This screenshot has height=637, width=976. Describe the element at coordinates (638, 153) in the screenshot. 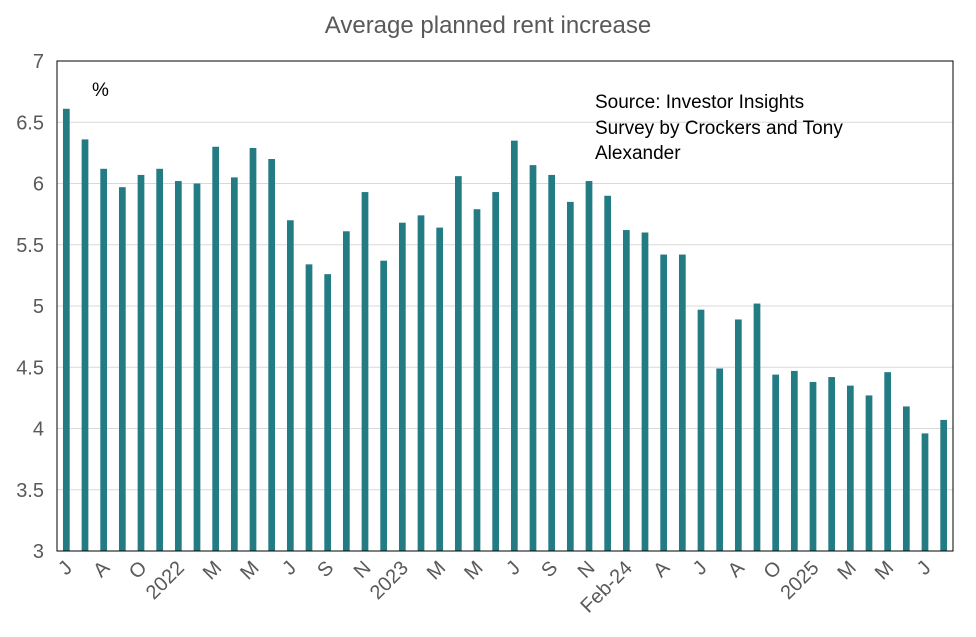

I see `source-note-line-3: Alexander` at that location.